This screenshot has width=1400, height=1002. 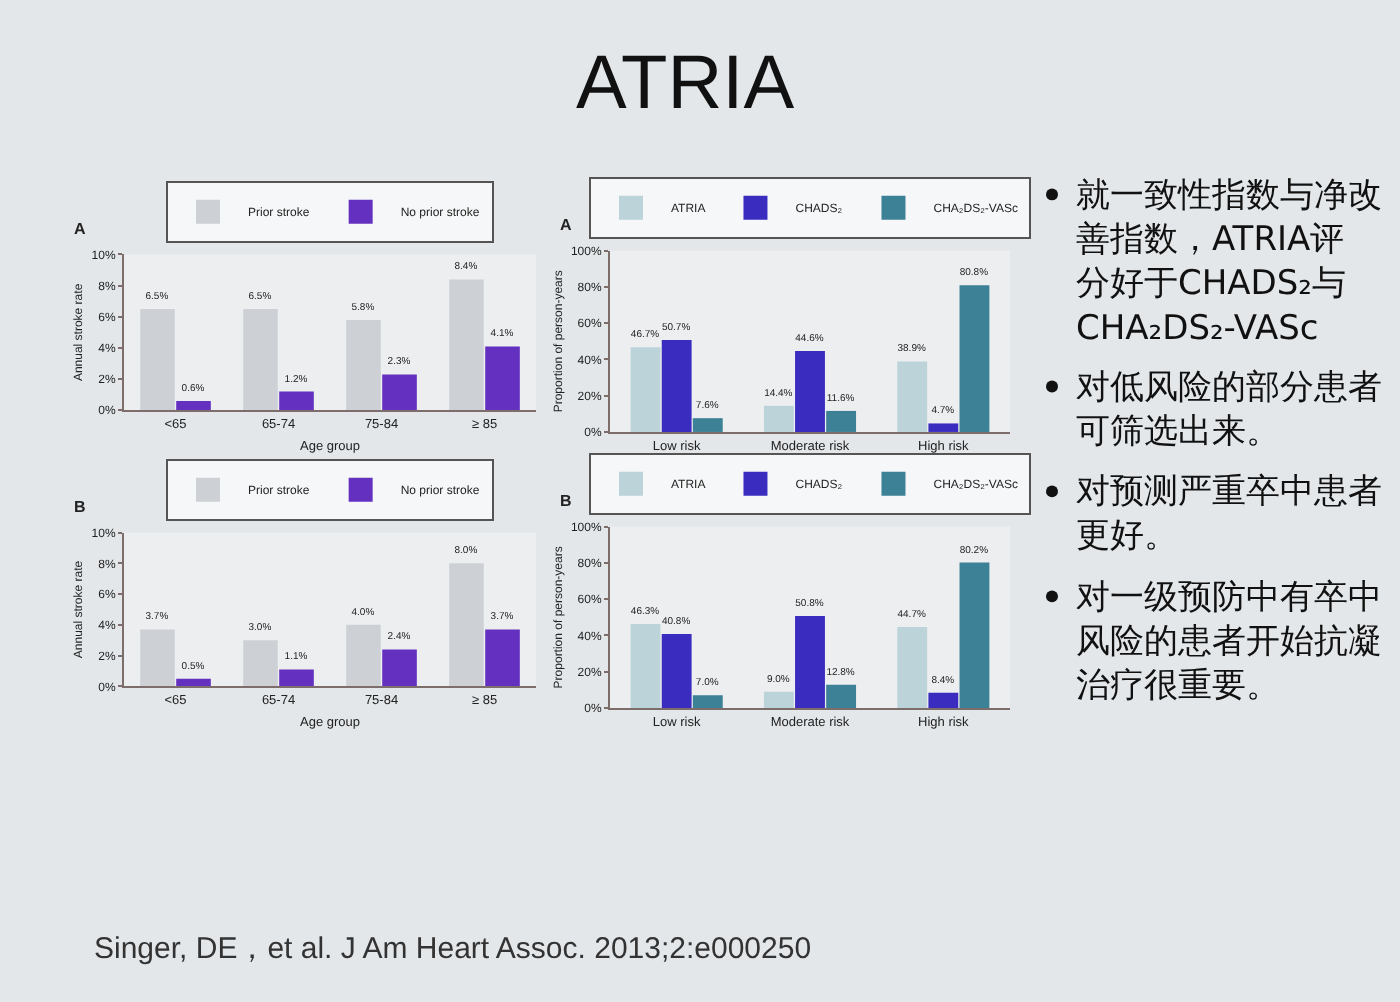 What do you see at coordinates (686, 84) in the screenshot?
I see `text: ATRIA` at bounding box center [686, 84].